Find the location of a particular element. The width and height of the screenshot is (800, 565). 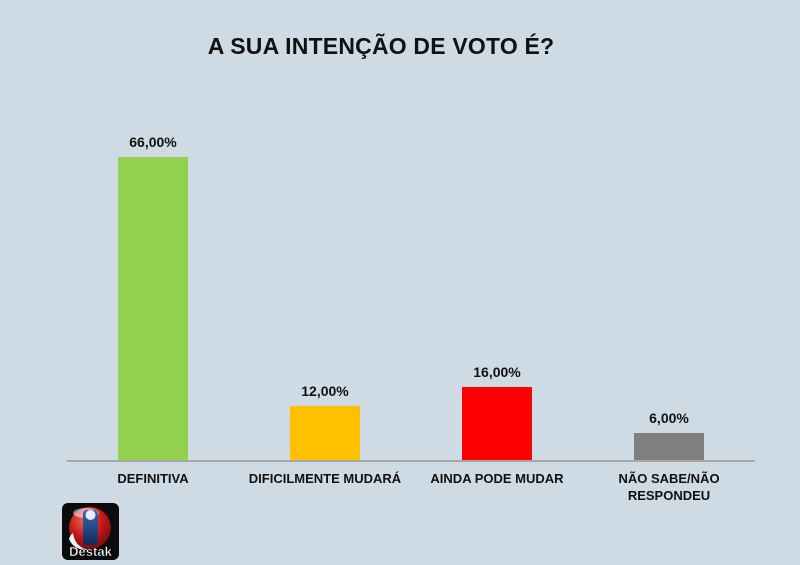

destak-logo-graphic: Destak is located at coordinates (90, 531).